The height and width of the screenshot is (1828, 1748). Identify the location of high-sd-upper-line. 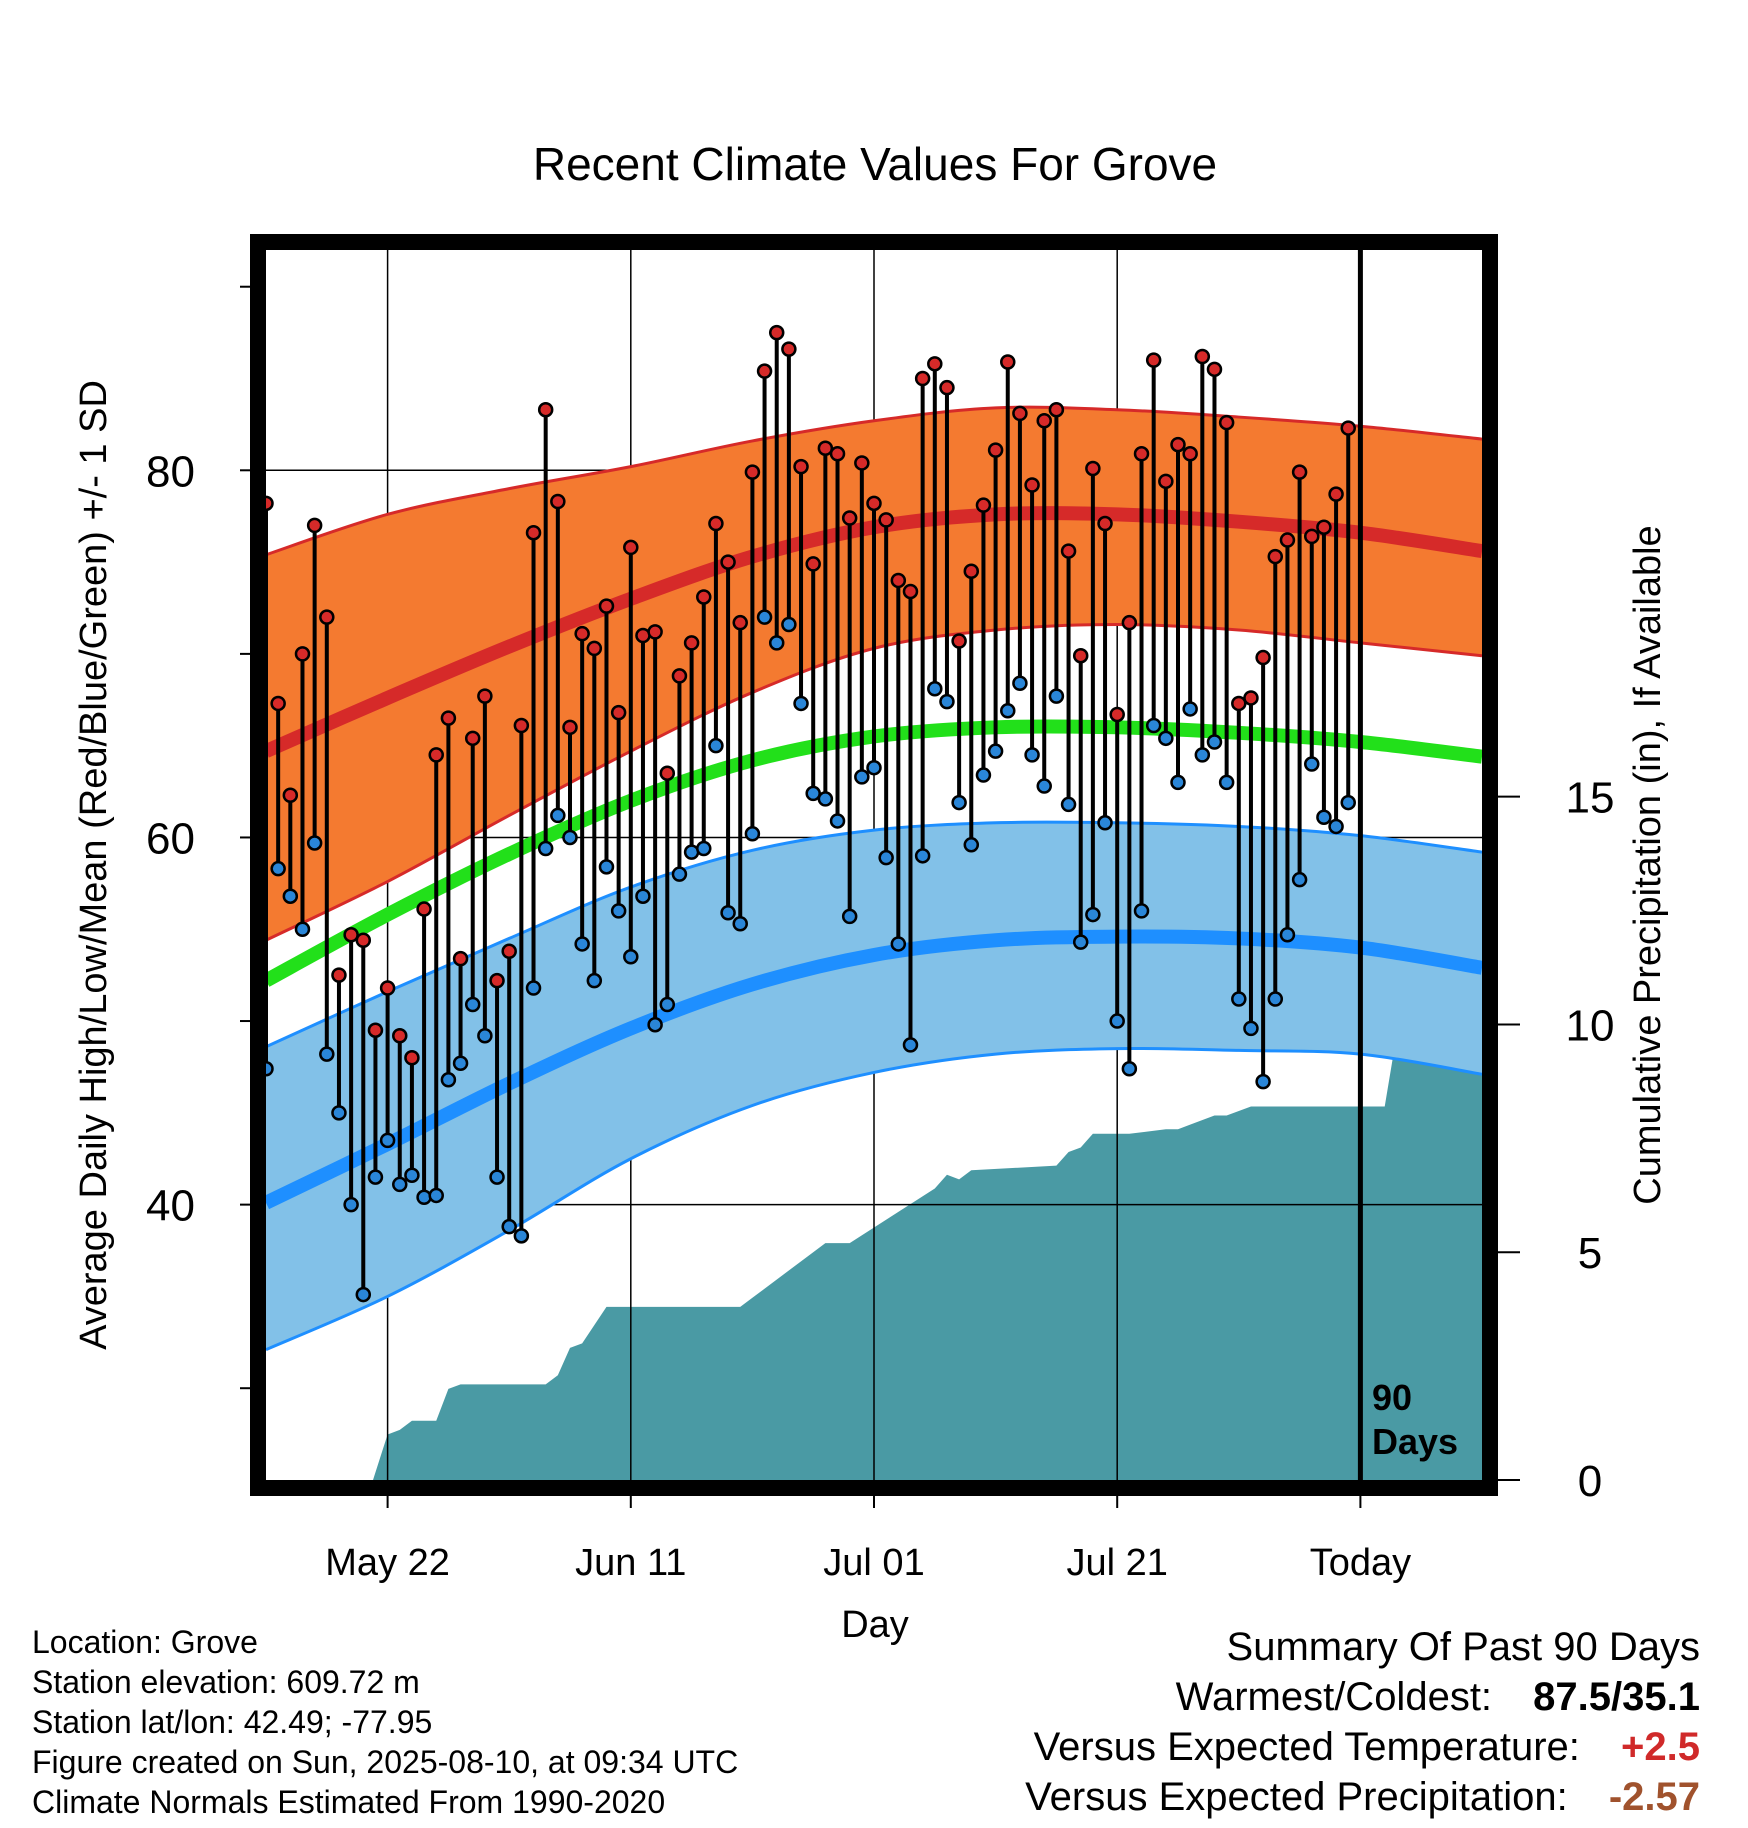
(874, 481).